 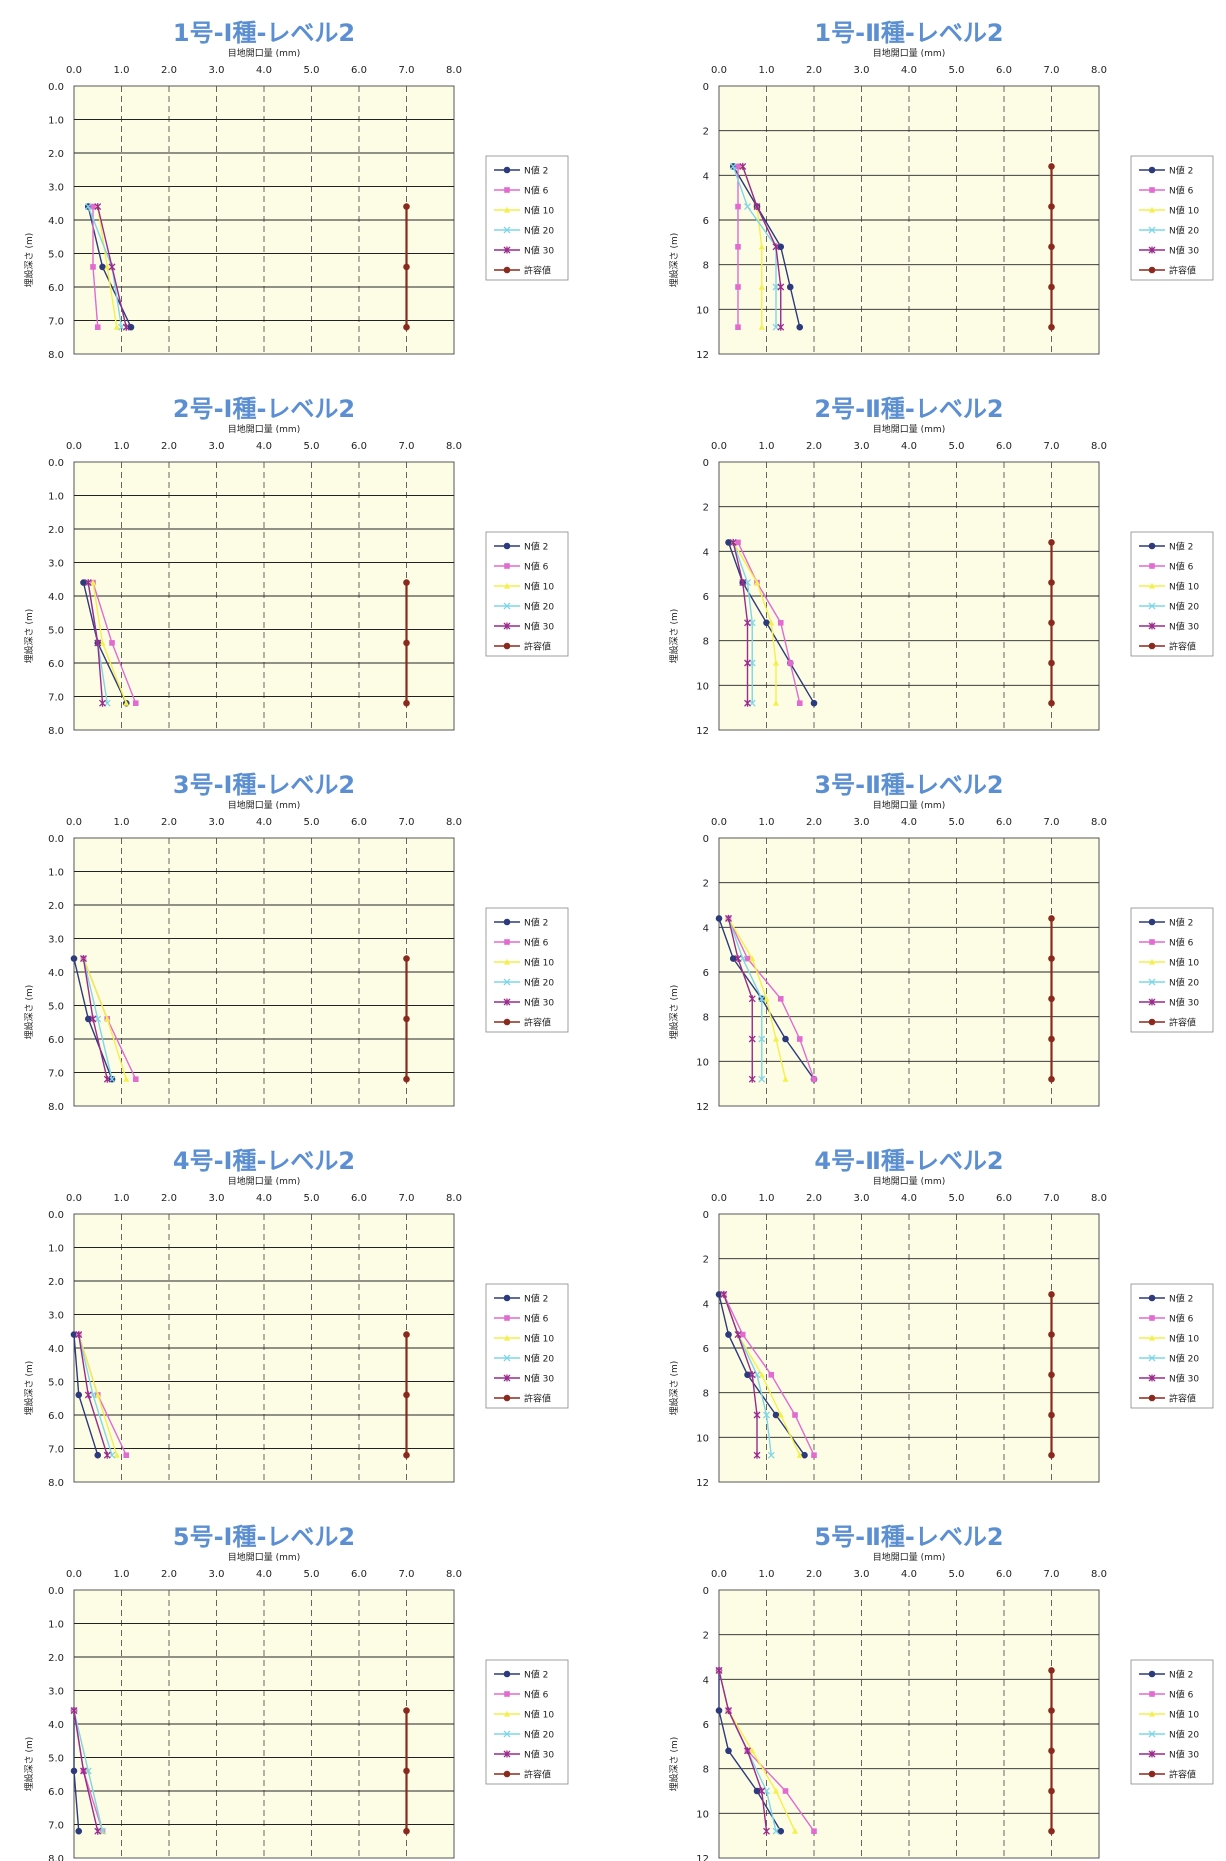 What do you see at coordinates (264, 33) in the screenshot?
I see `chart-title: 1号-Ⅰ種-レベル2` at bounding box center [264, 33].